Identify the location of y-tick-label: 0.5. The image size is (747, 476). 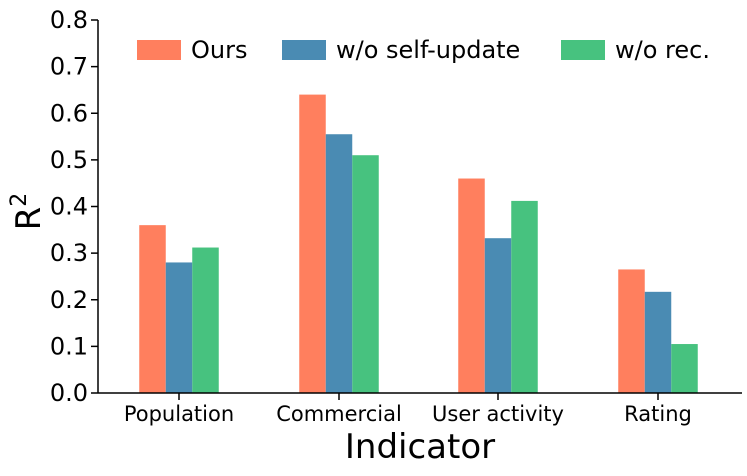
(69, 160).